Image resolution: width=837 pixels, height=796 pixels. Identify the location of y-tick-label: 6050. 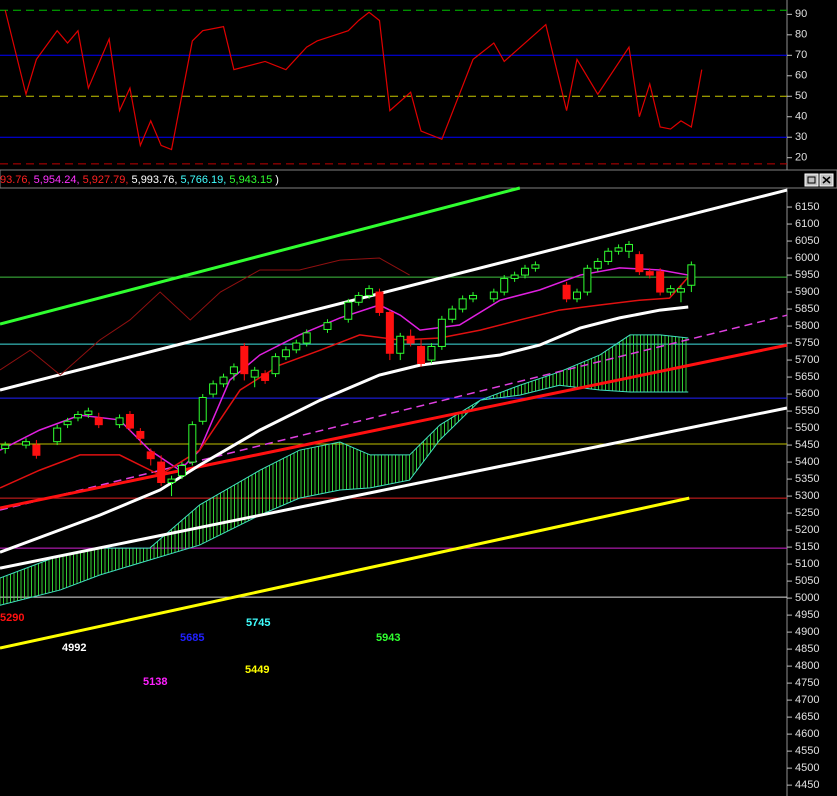
(807, 241).